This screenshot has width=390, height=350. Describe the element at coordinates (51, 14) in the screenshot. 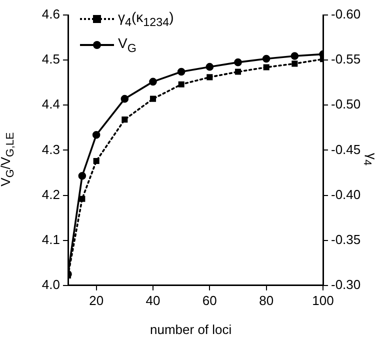

I see `y-tick-label: 4.6` at that location.